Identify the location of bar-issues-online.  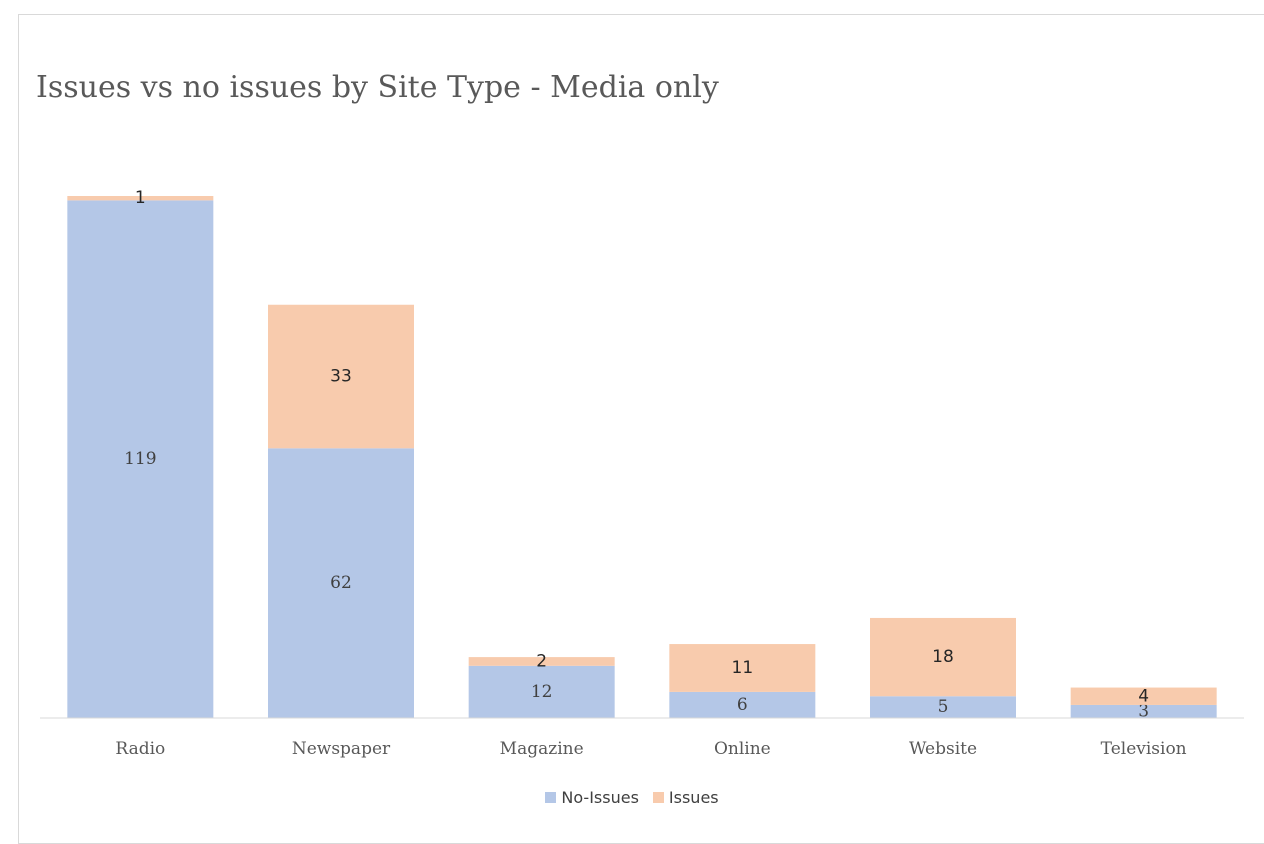
(742, 668).